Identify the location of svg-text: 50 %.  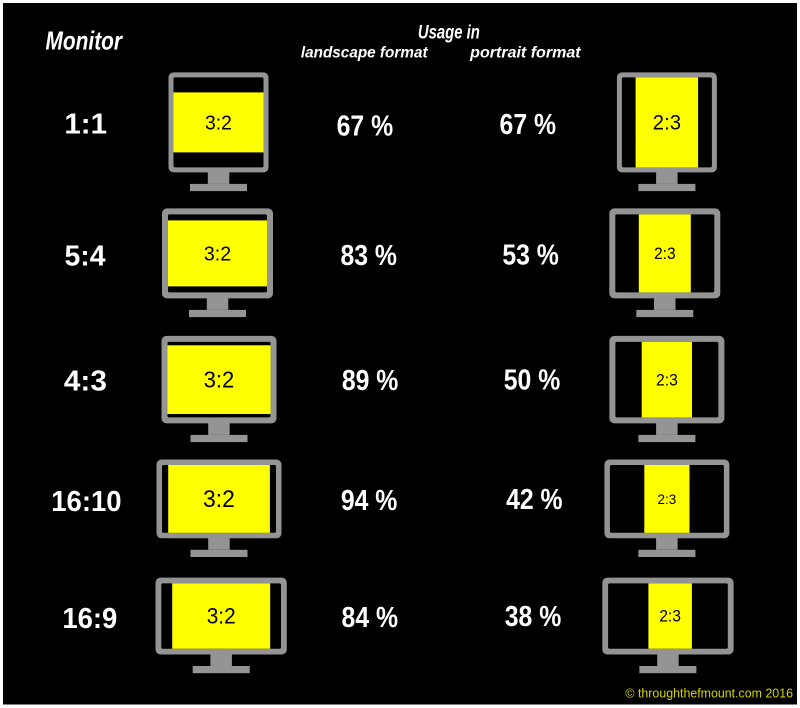
(532, 380).